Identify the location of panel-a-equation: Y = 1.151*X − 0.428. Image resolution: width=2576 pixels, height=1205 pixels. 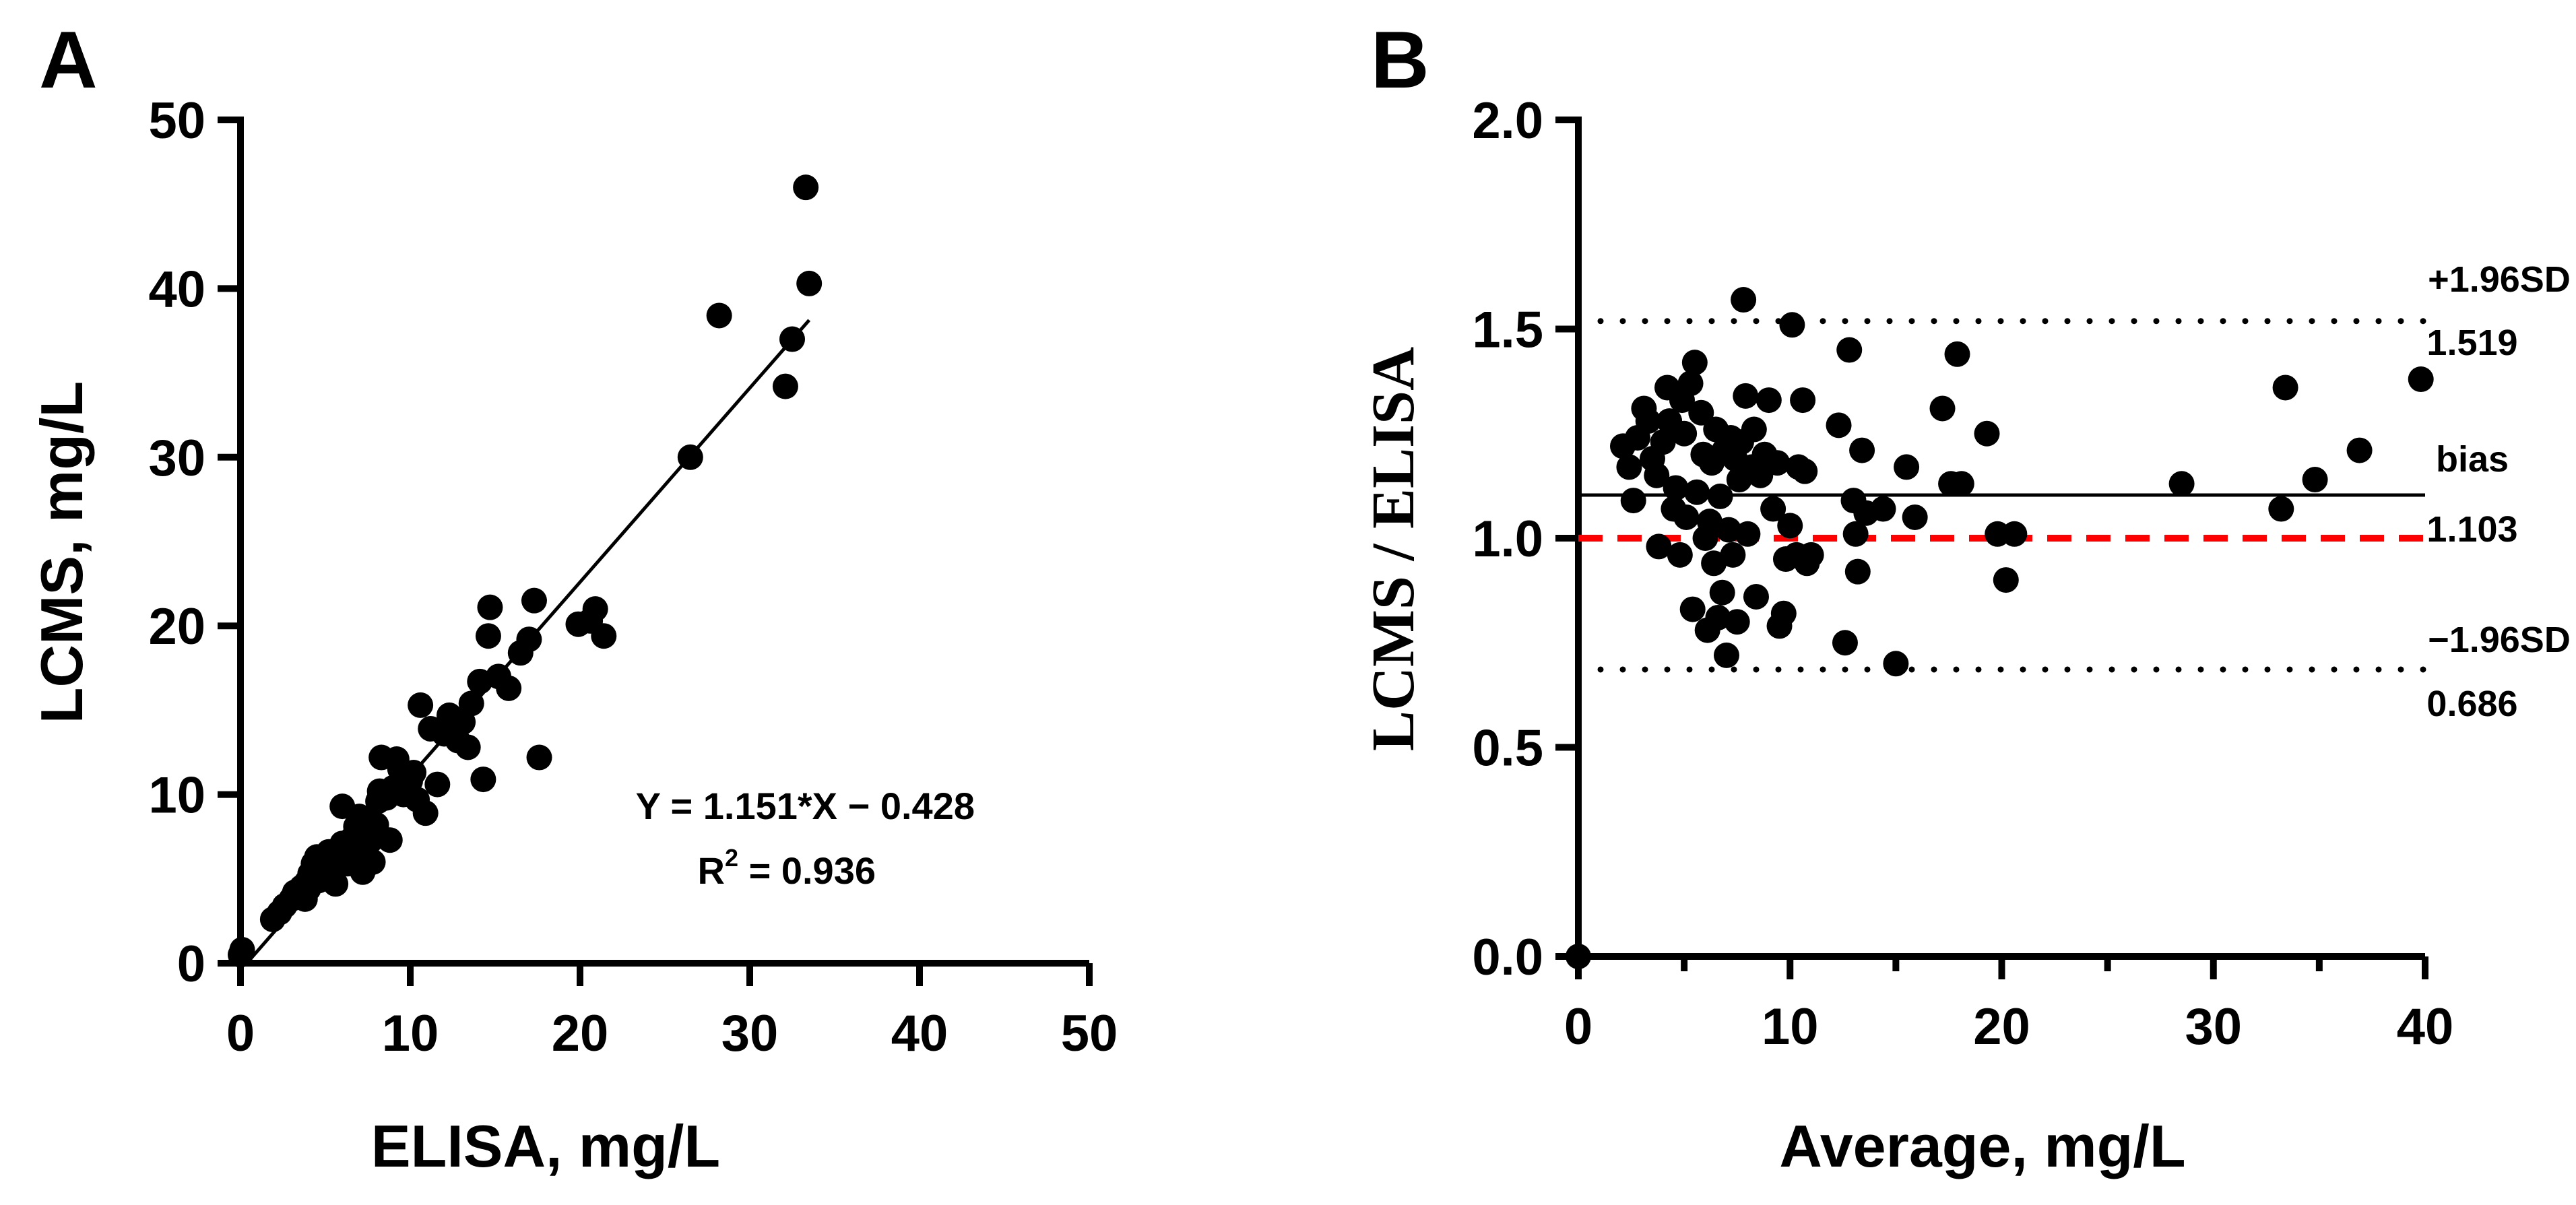
(805, 806).